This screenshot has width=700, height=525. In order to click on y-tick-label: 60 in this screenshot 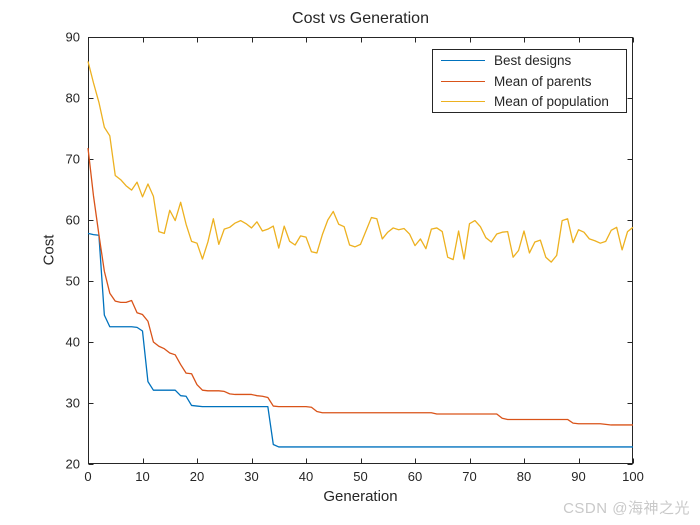, I will do `click(72, 220)`.